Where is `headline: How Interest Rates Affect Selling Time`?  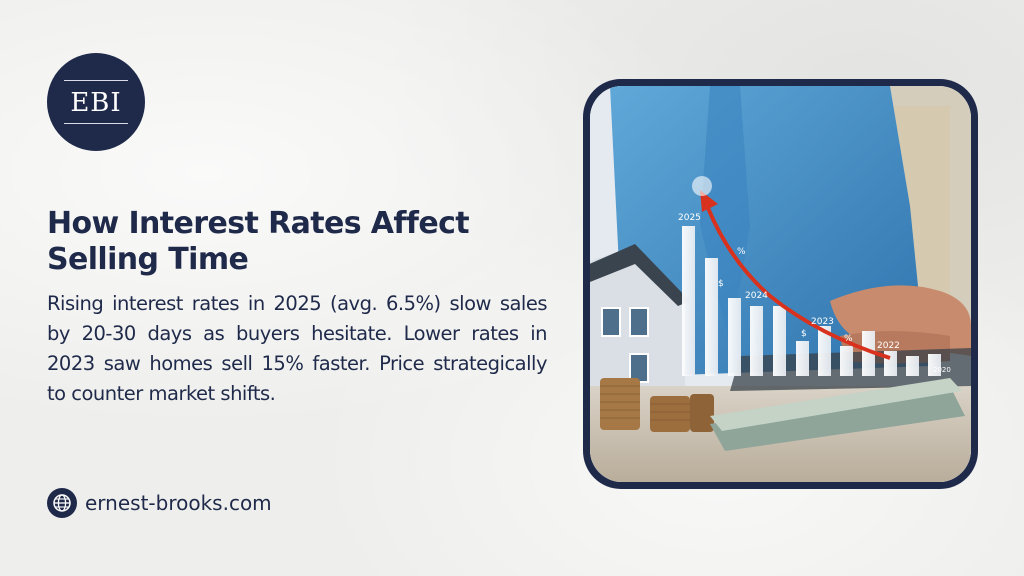 headline: How Interest Rates Affect Selling Time is located at coordinates (258, 241).